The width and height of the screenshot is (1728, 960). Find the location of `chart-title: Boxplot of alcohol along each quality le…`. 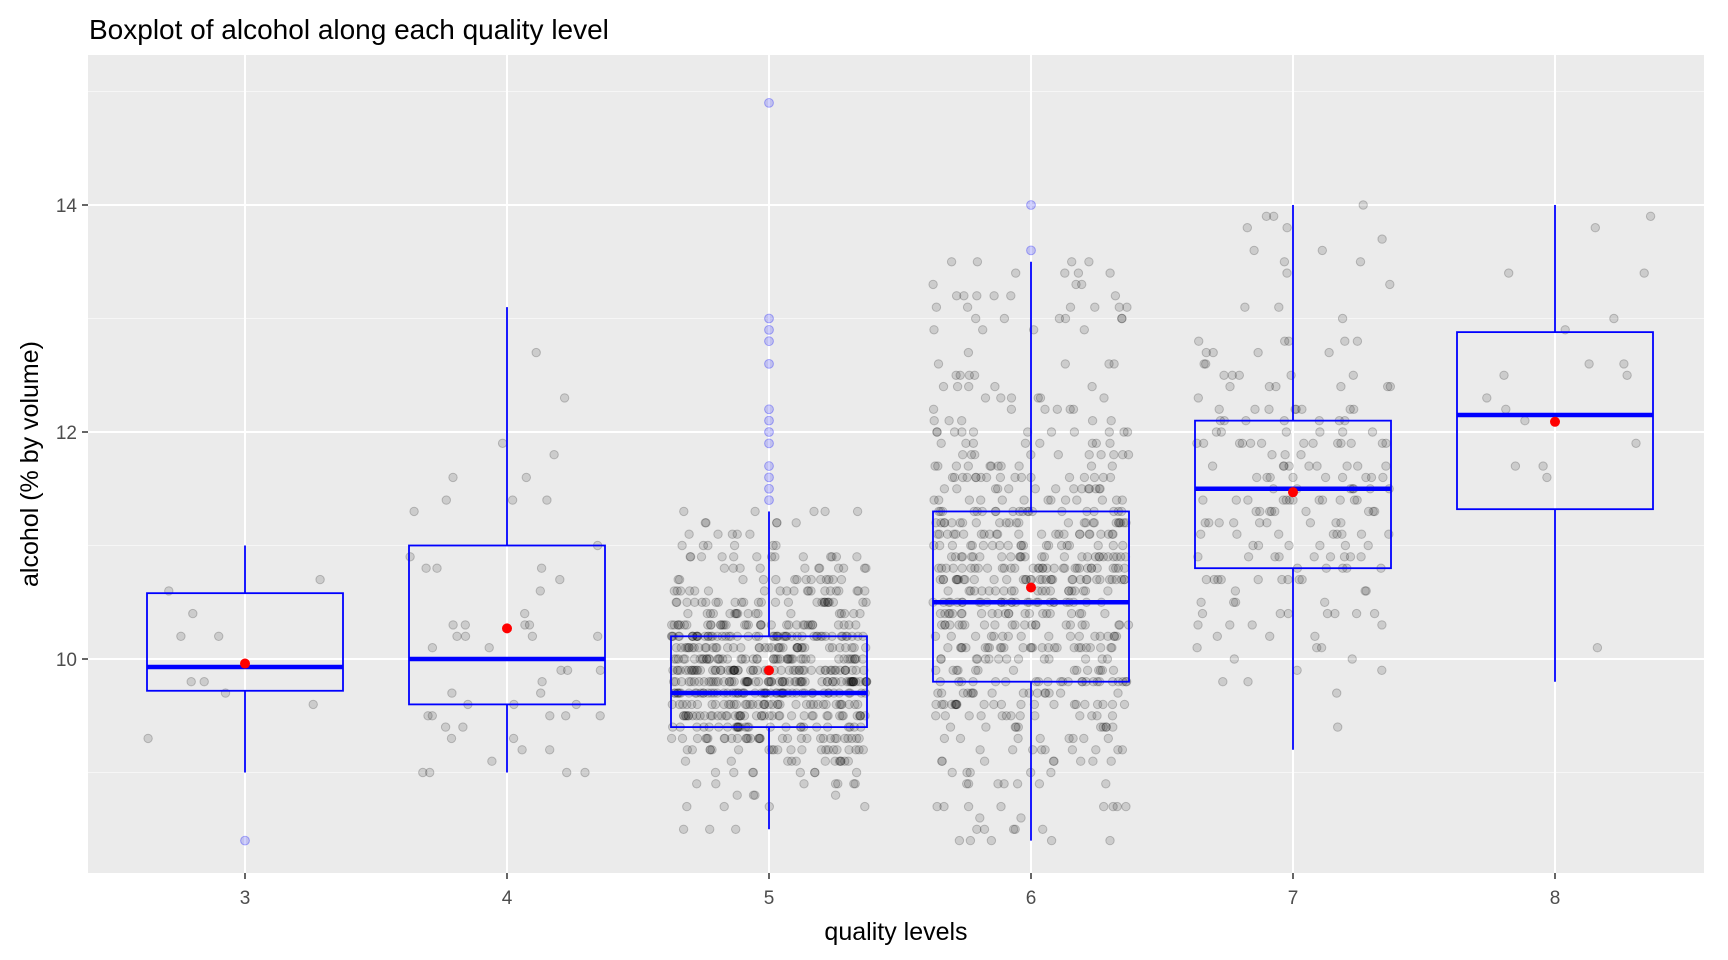

chart-title: Boxplot of alcohol along each quality le… is located at coordinates (349, 29).